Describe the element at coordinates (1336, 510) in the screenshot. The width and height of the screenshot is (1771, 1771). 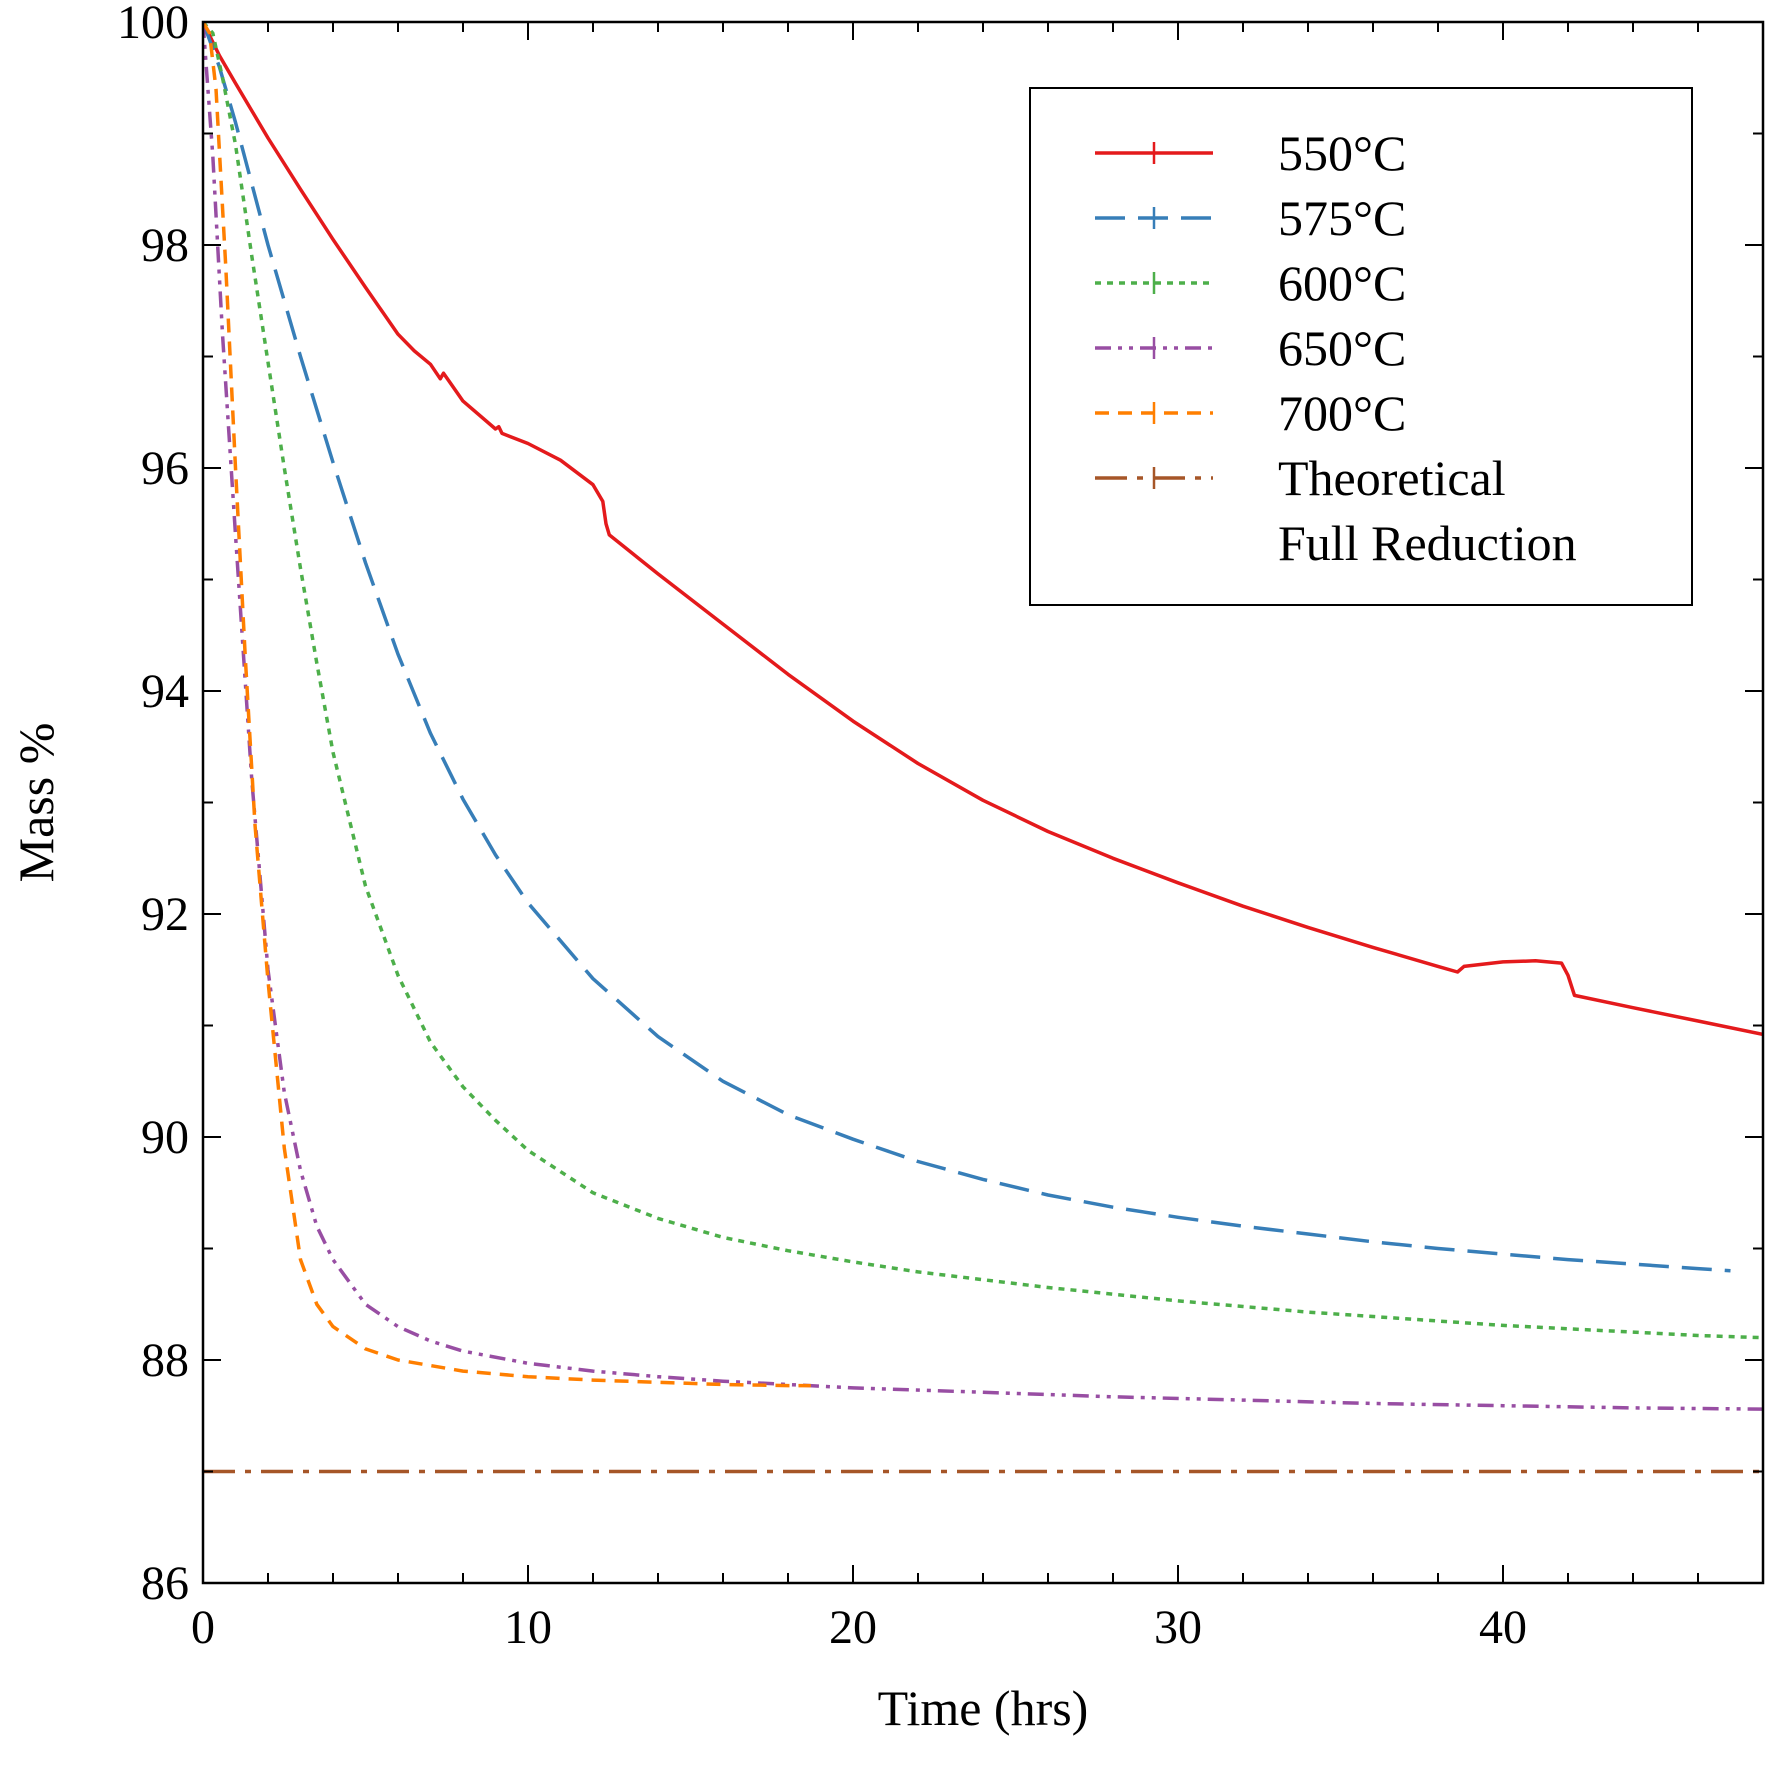
I see `legend-item-6: Theoretical Full Reduction` at that location.